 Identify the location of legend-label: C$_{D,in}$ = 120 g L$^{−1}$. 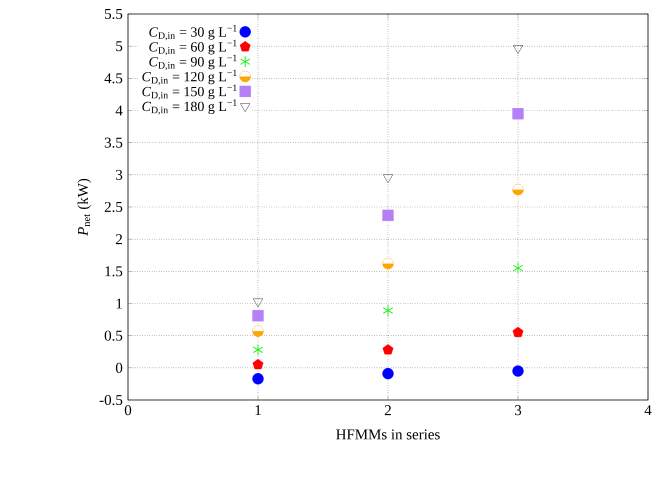
(189, 77).